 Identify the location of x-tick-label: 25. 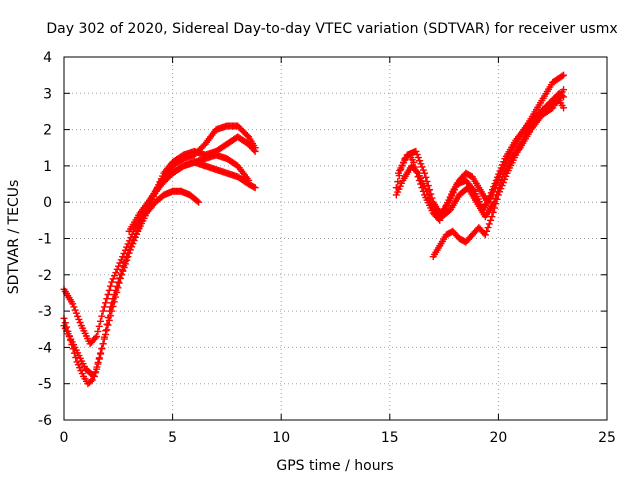
(607, 438).